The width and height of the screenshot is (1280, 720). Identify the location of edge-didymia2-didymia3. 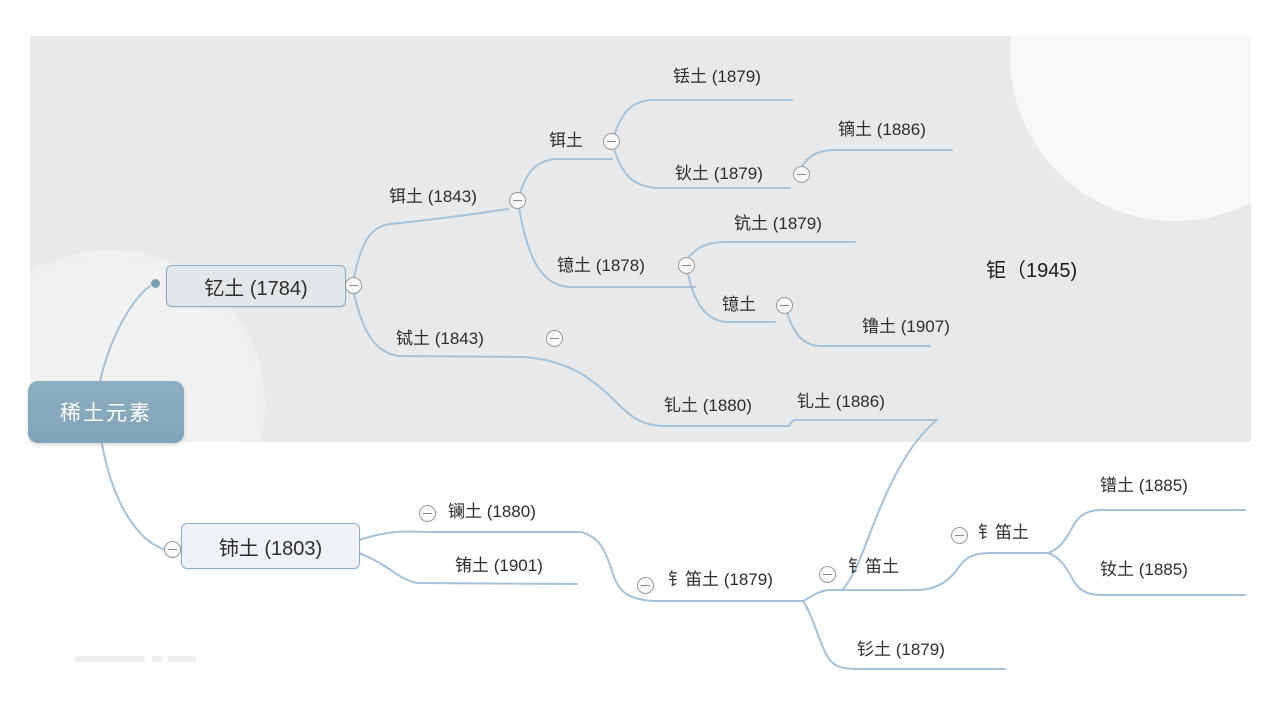
(984, 571).